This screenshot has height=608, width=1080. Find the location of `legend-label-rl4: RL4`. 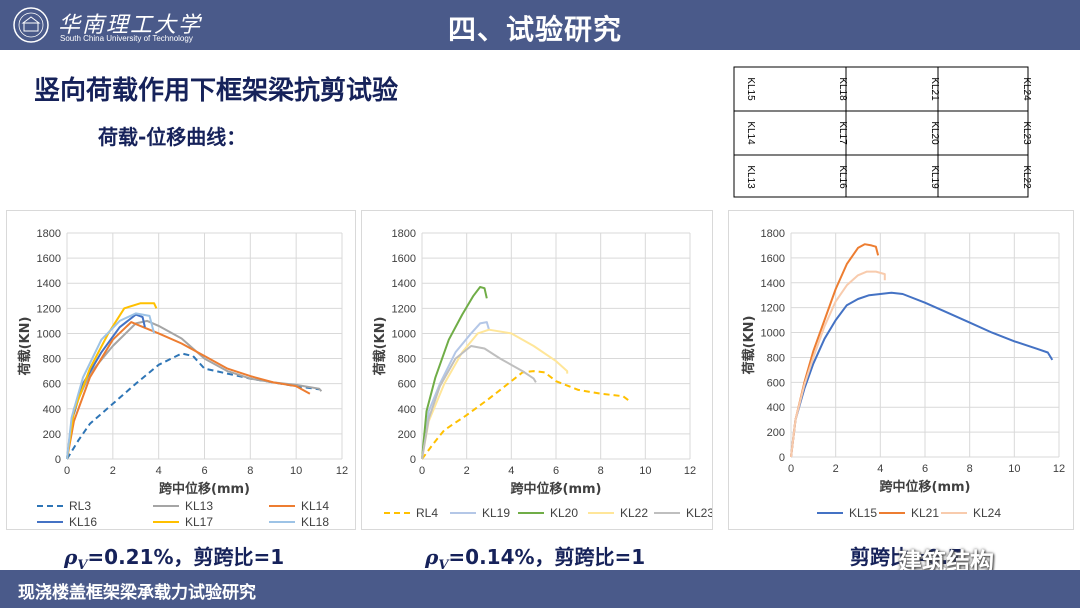

legend-label-rl4: RL4 is located at coordinates (427, 513).